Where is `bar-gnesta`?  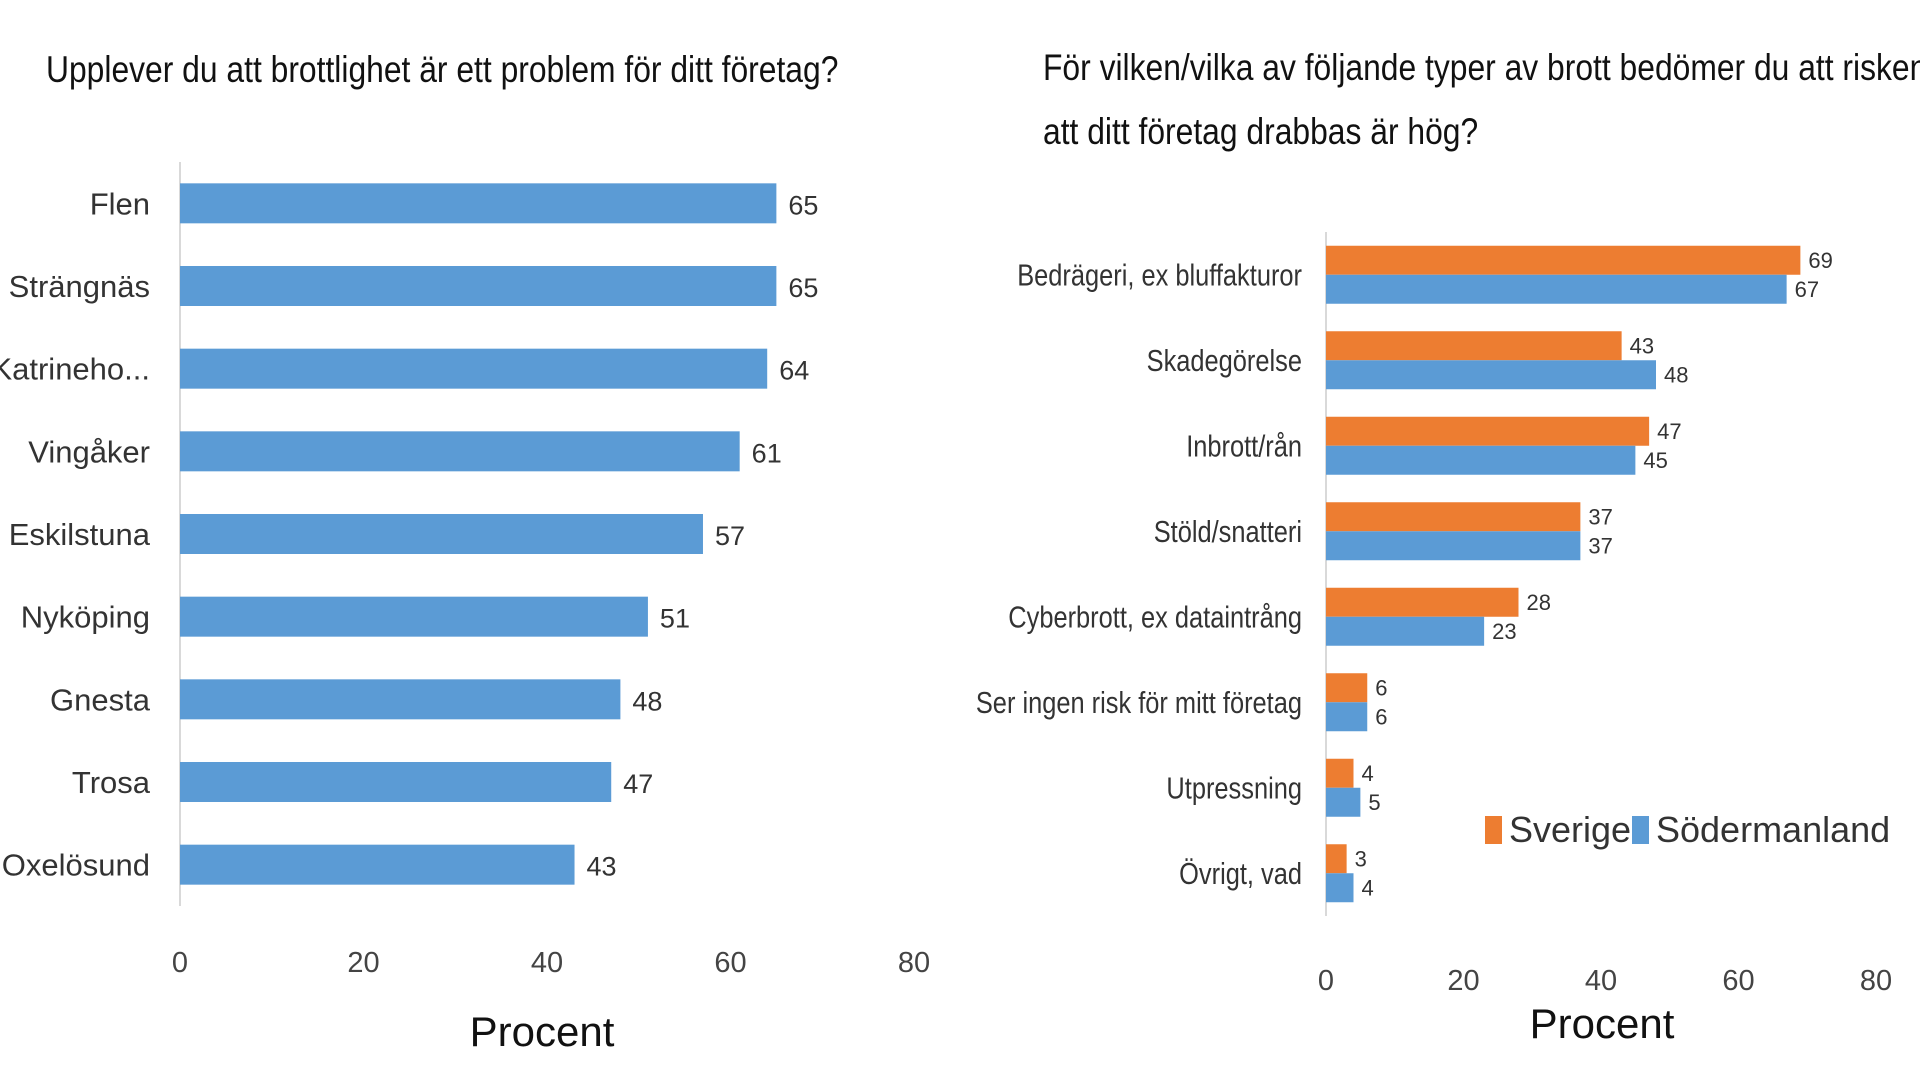 bar-gnesta is located at coordinates (400, 699).